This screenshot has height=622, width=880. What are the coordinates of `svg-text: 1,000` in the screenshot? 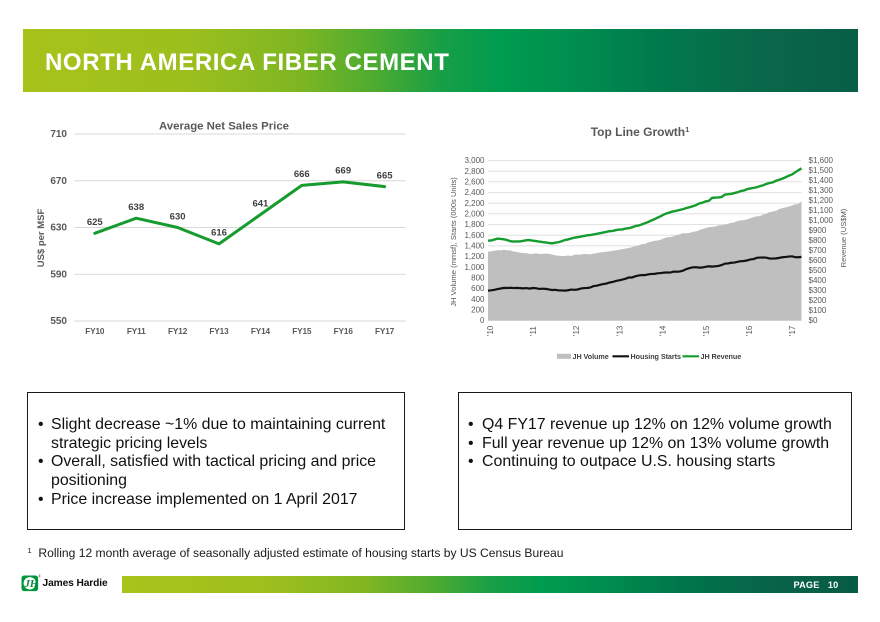 It's located at (474, 267).